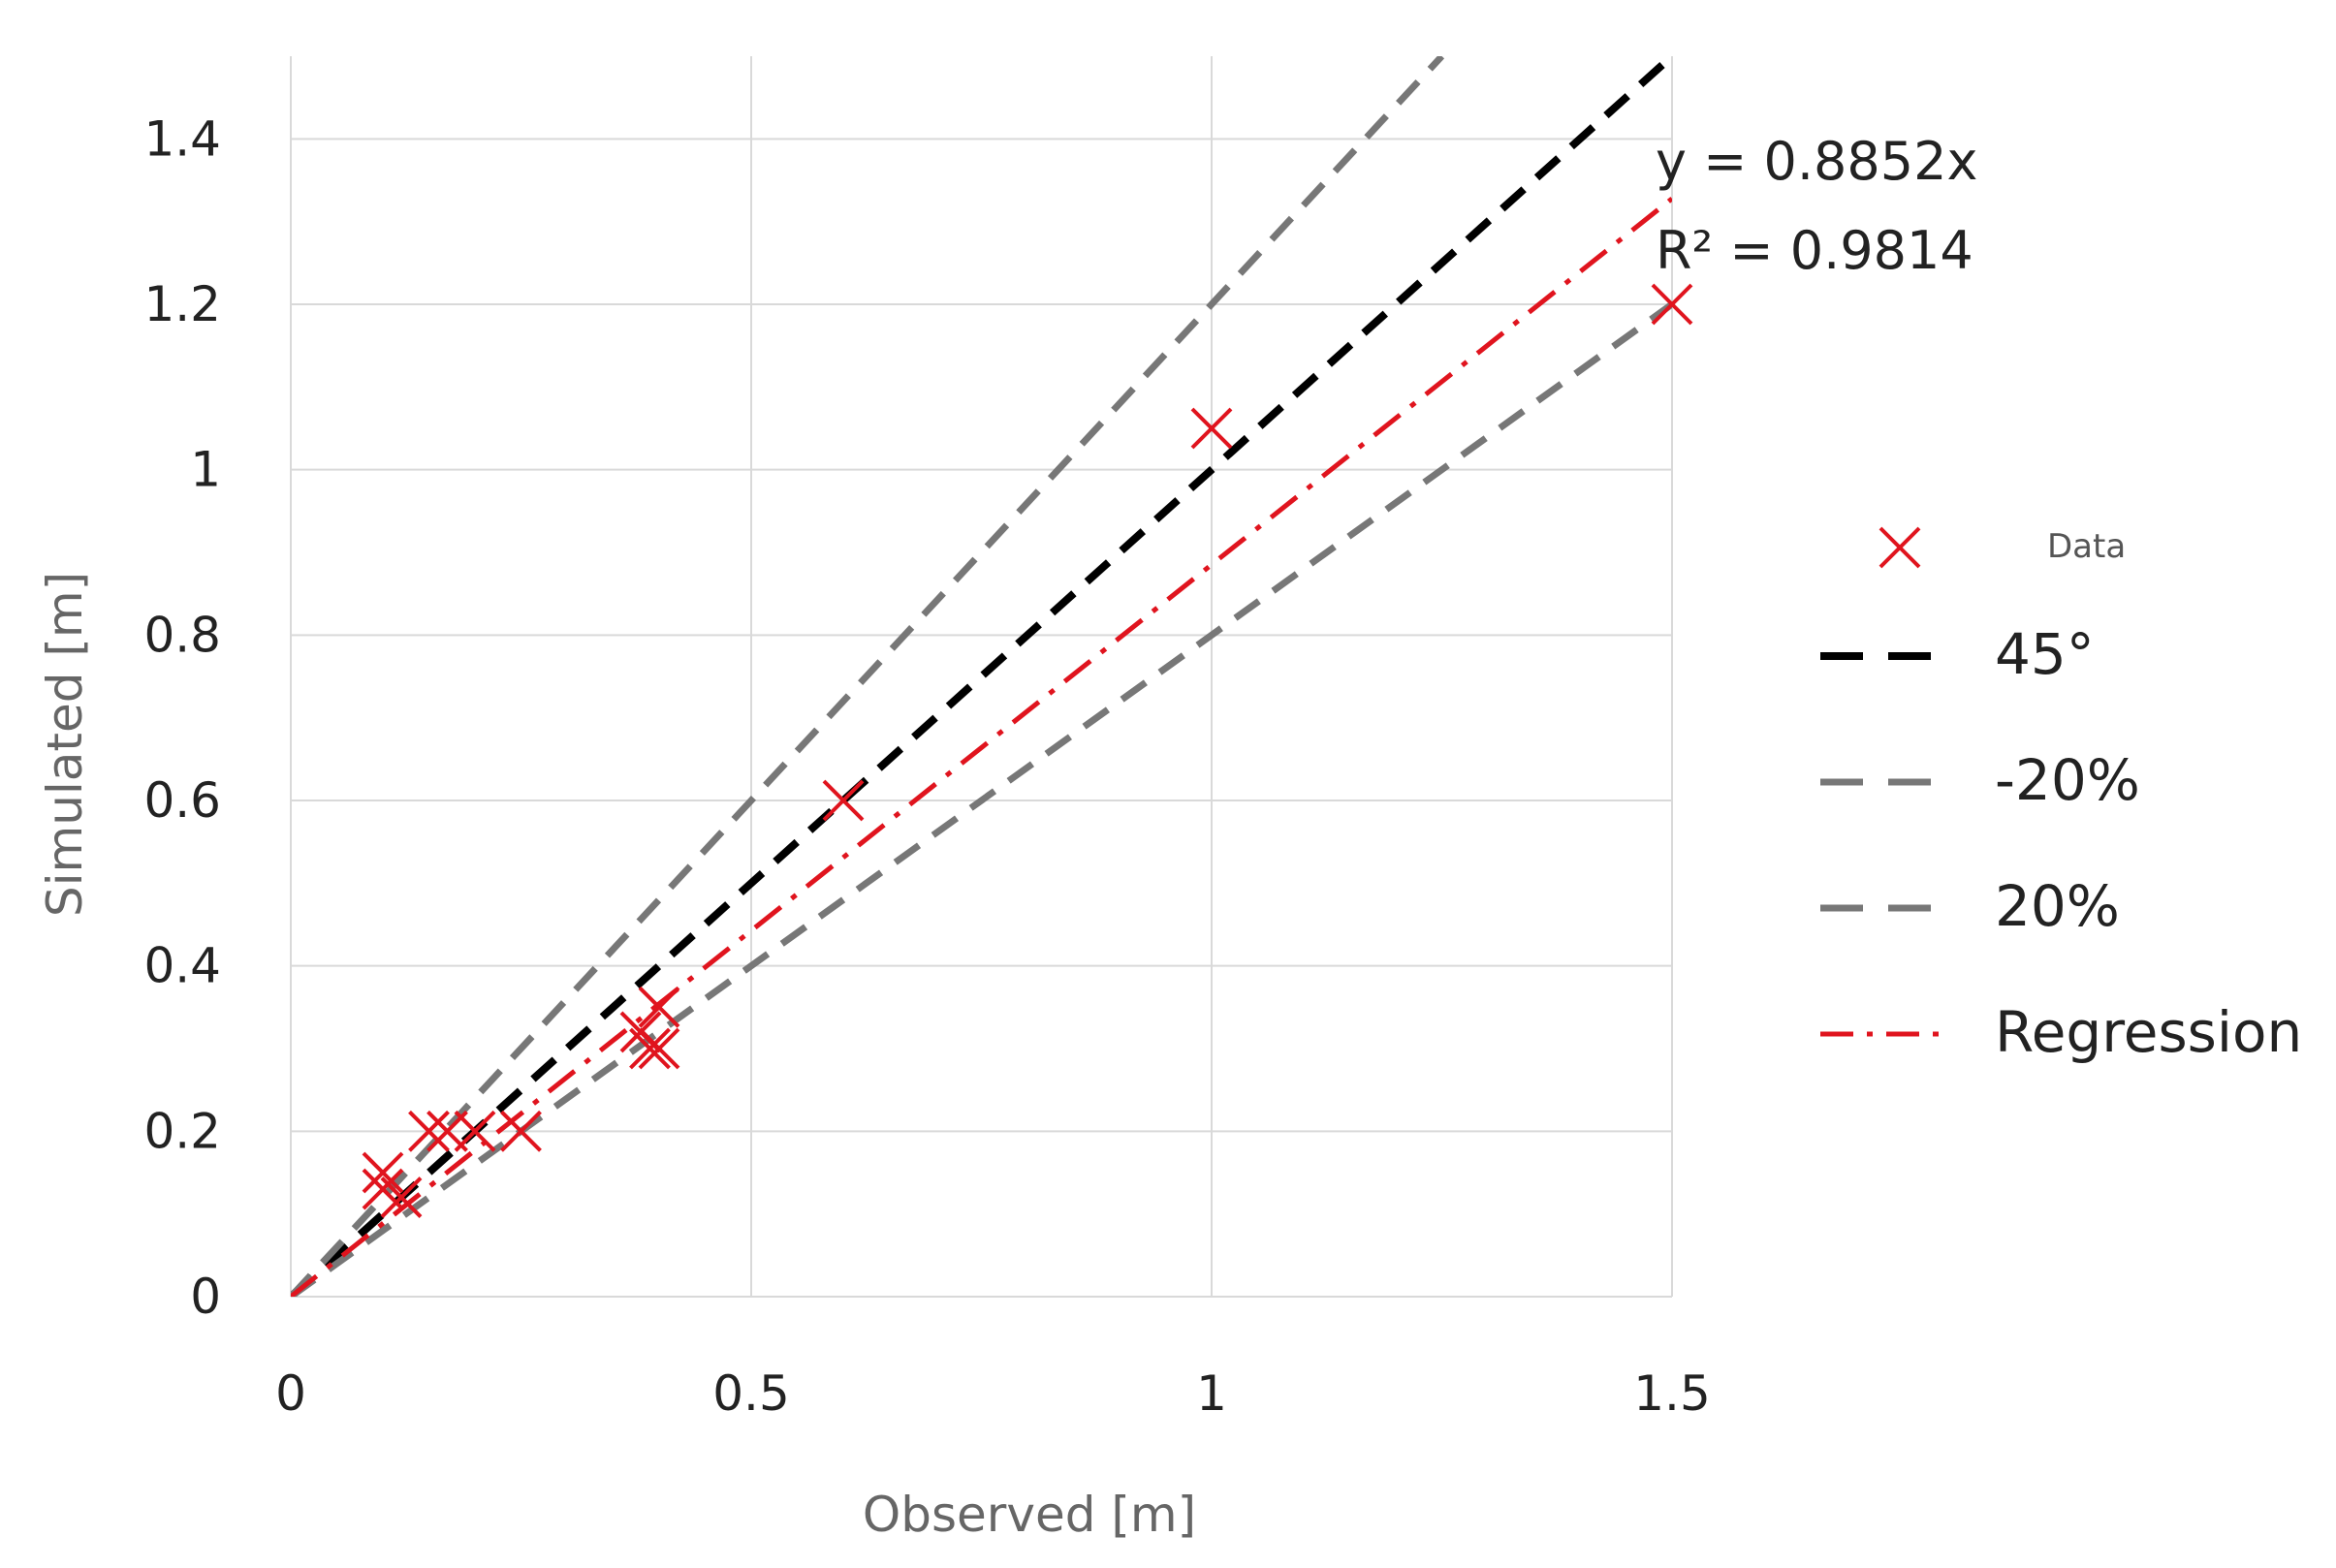 This screenshot has width=2336, height=1568. What do you see at coordinates (1814, 251) in the screenshot?
I see `r-squared-label: R² = 0.9814` at bounding box center [1814, 251].